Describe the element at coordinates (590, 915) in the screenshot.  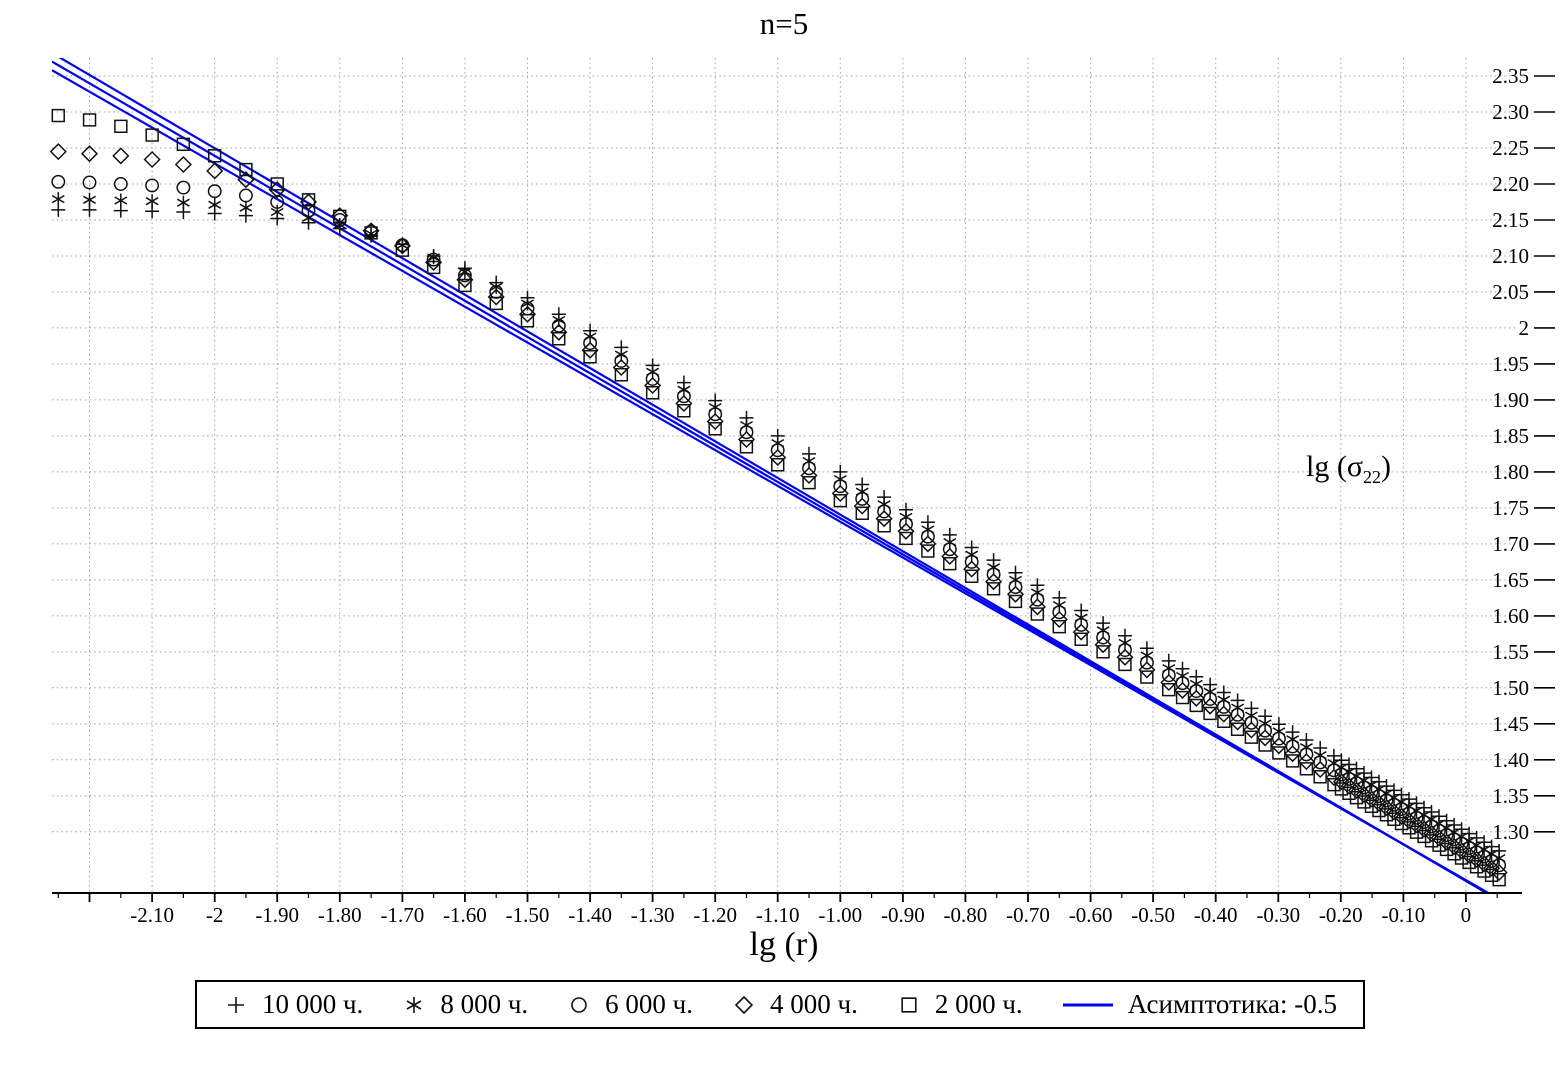
I see `svg-text: -1.40` at that location.